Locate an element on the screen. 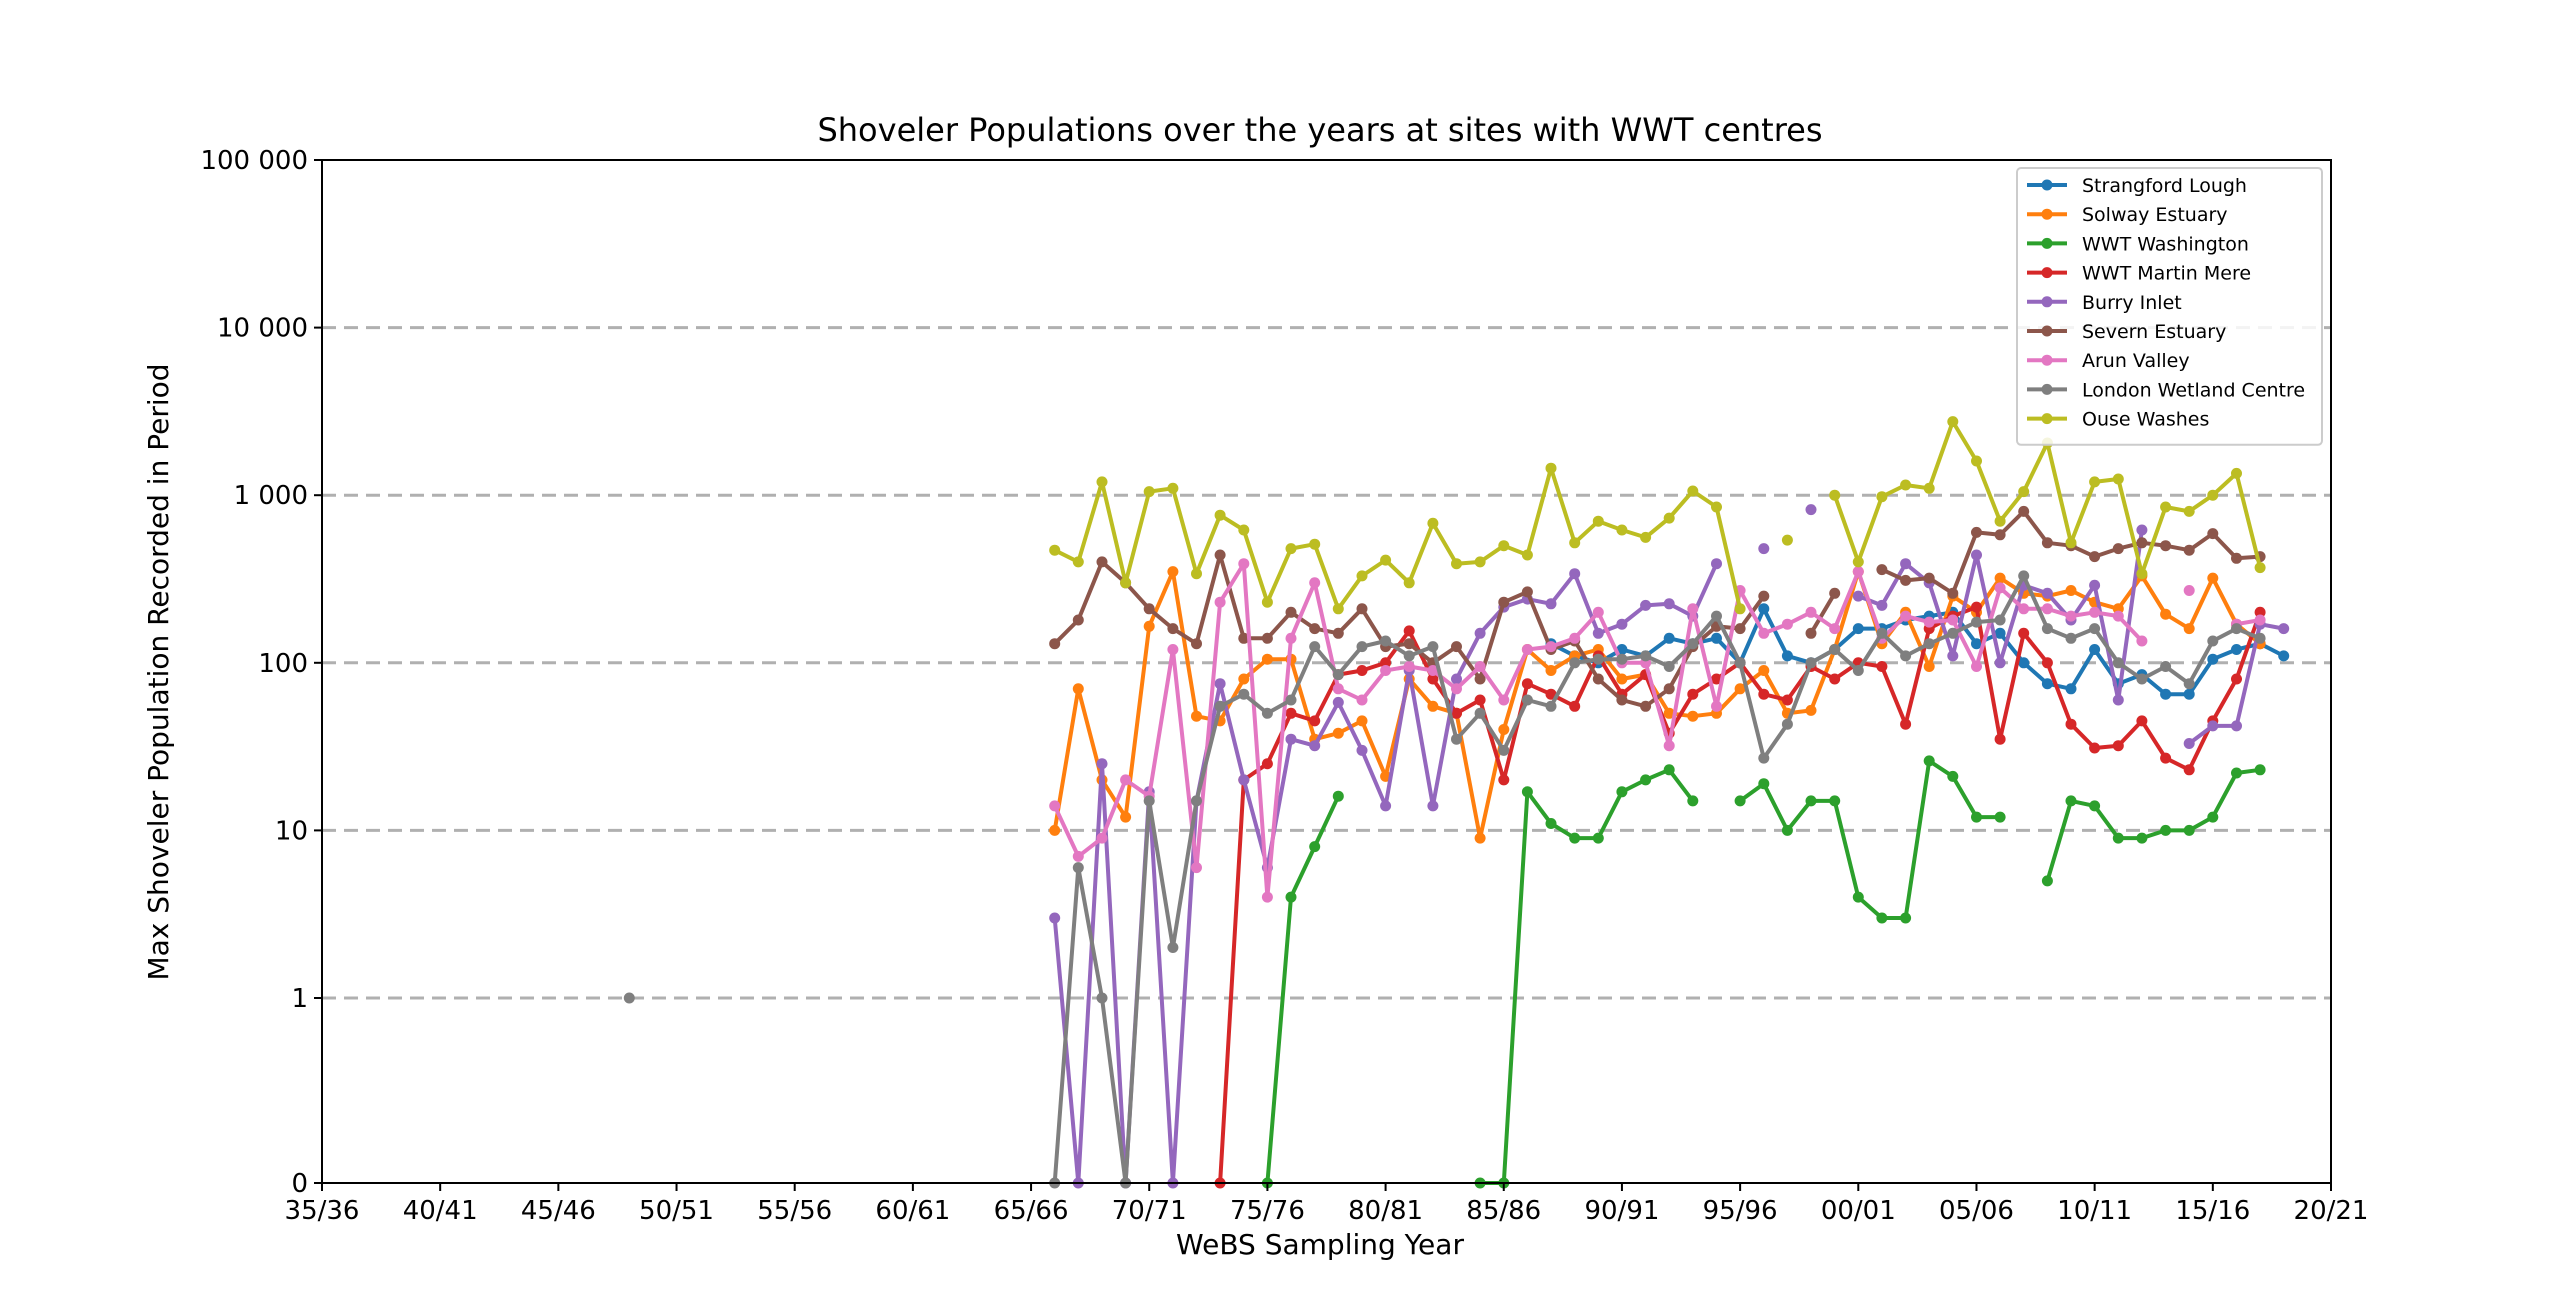 The height and width of the screenshot is (1314, 2560). x-tick-label: 20/21 is located at coordinates (2331, 1211).